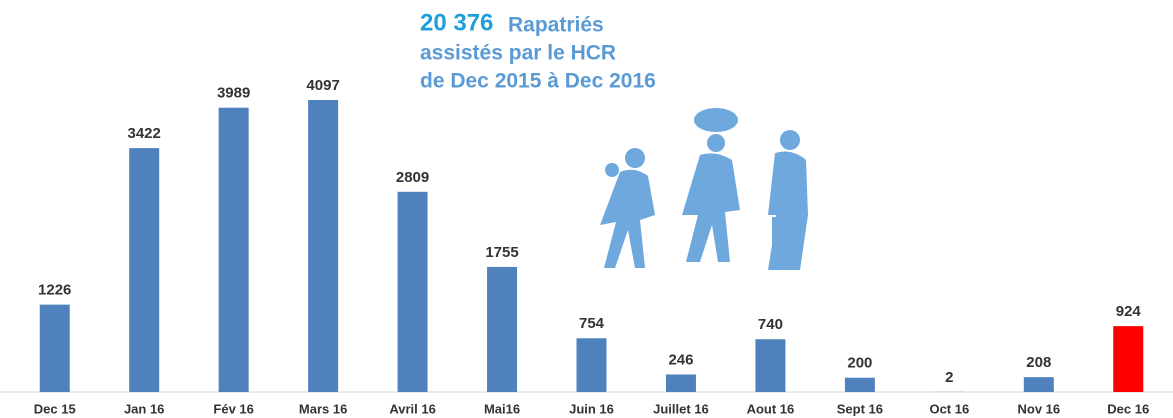 This screenshot has width=1173, height=418. What do you see at coordinates (1038, 408) in the screenshot?
I see `x-tick-label: Nov 16` at bounding box center [1038, 408].